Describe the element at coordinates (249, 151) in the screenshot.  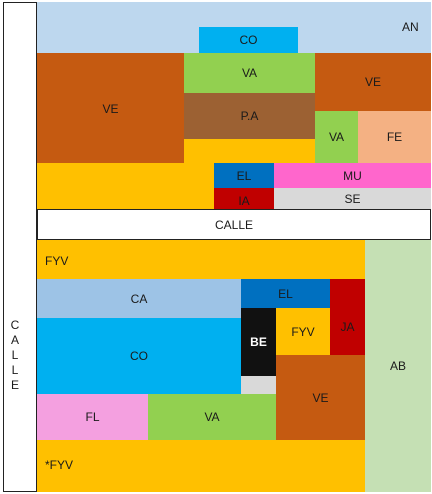
I see `zone-yellow-top-a` at that location.